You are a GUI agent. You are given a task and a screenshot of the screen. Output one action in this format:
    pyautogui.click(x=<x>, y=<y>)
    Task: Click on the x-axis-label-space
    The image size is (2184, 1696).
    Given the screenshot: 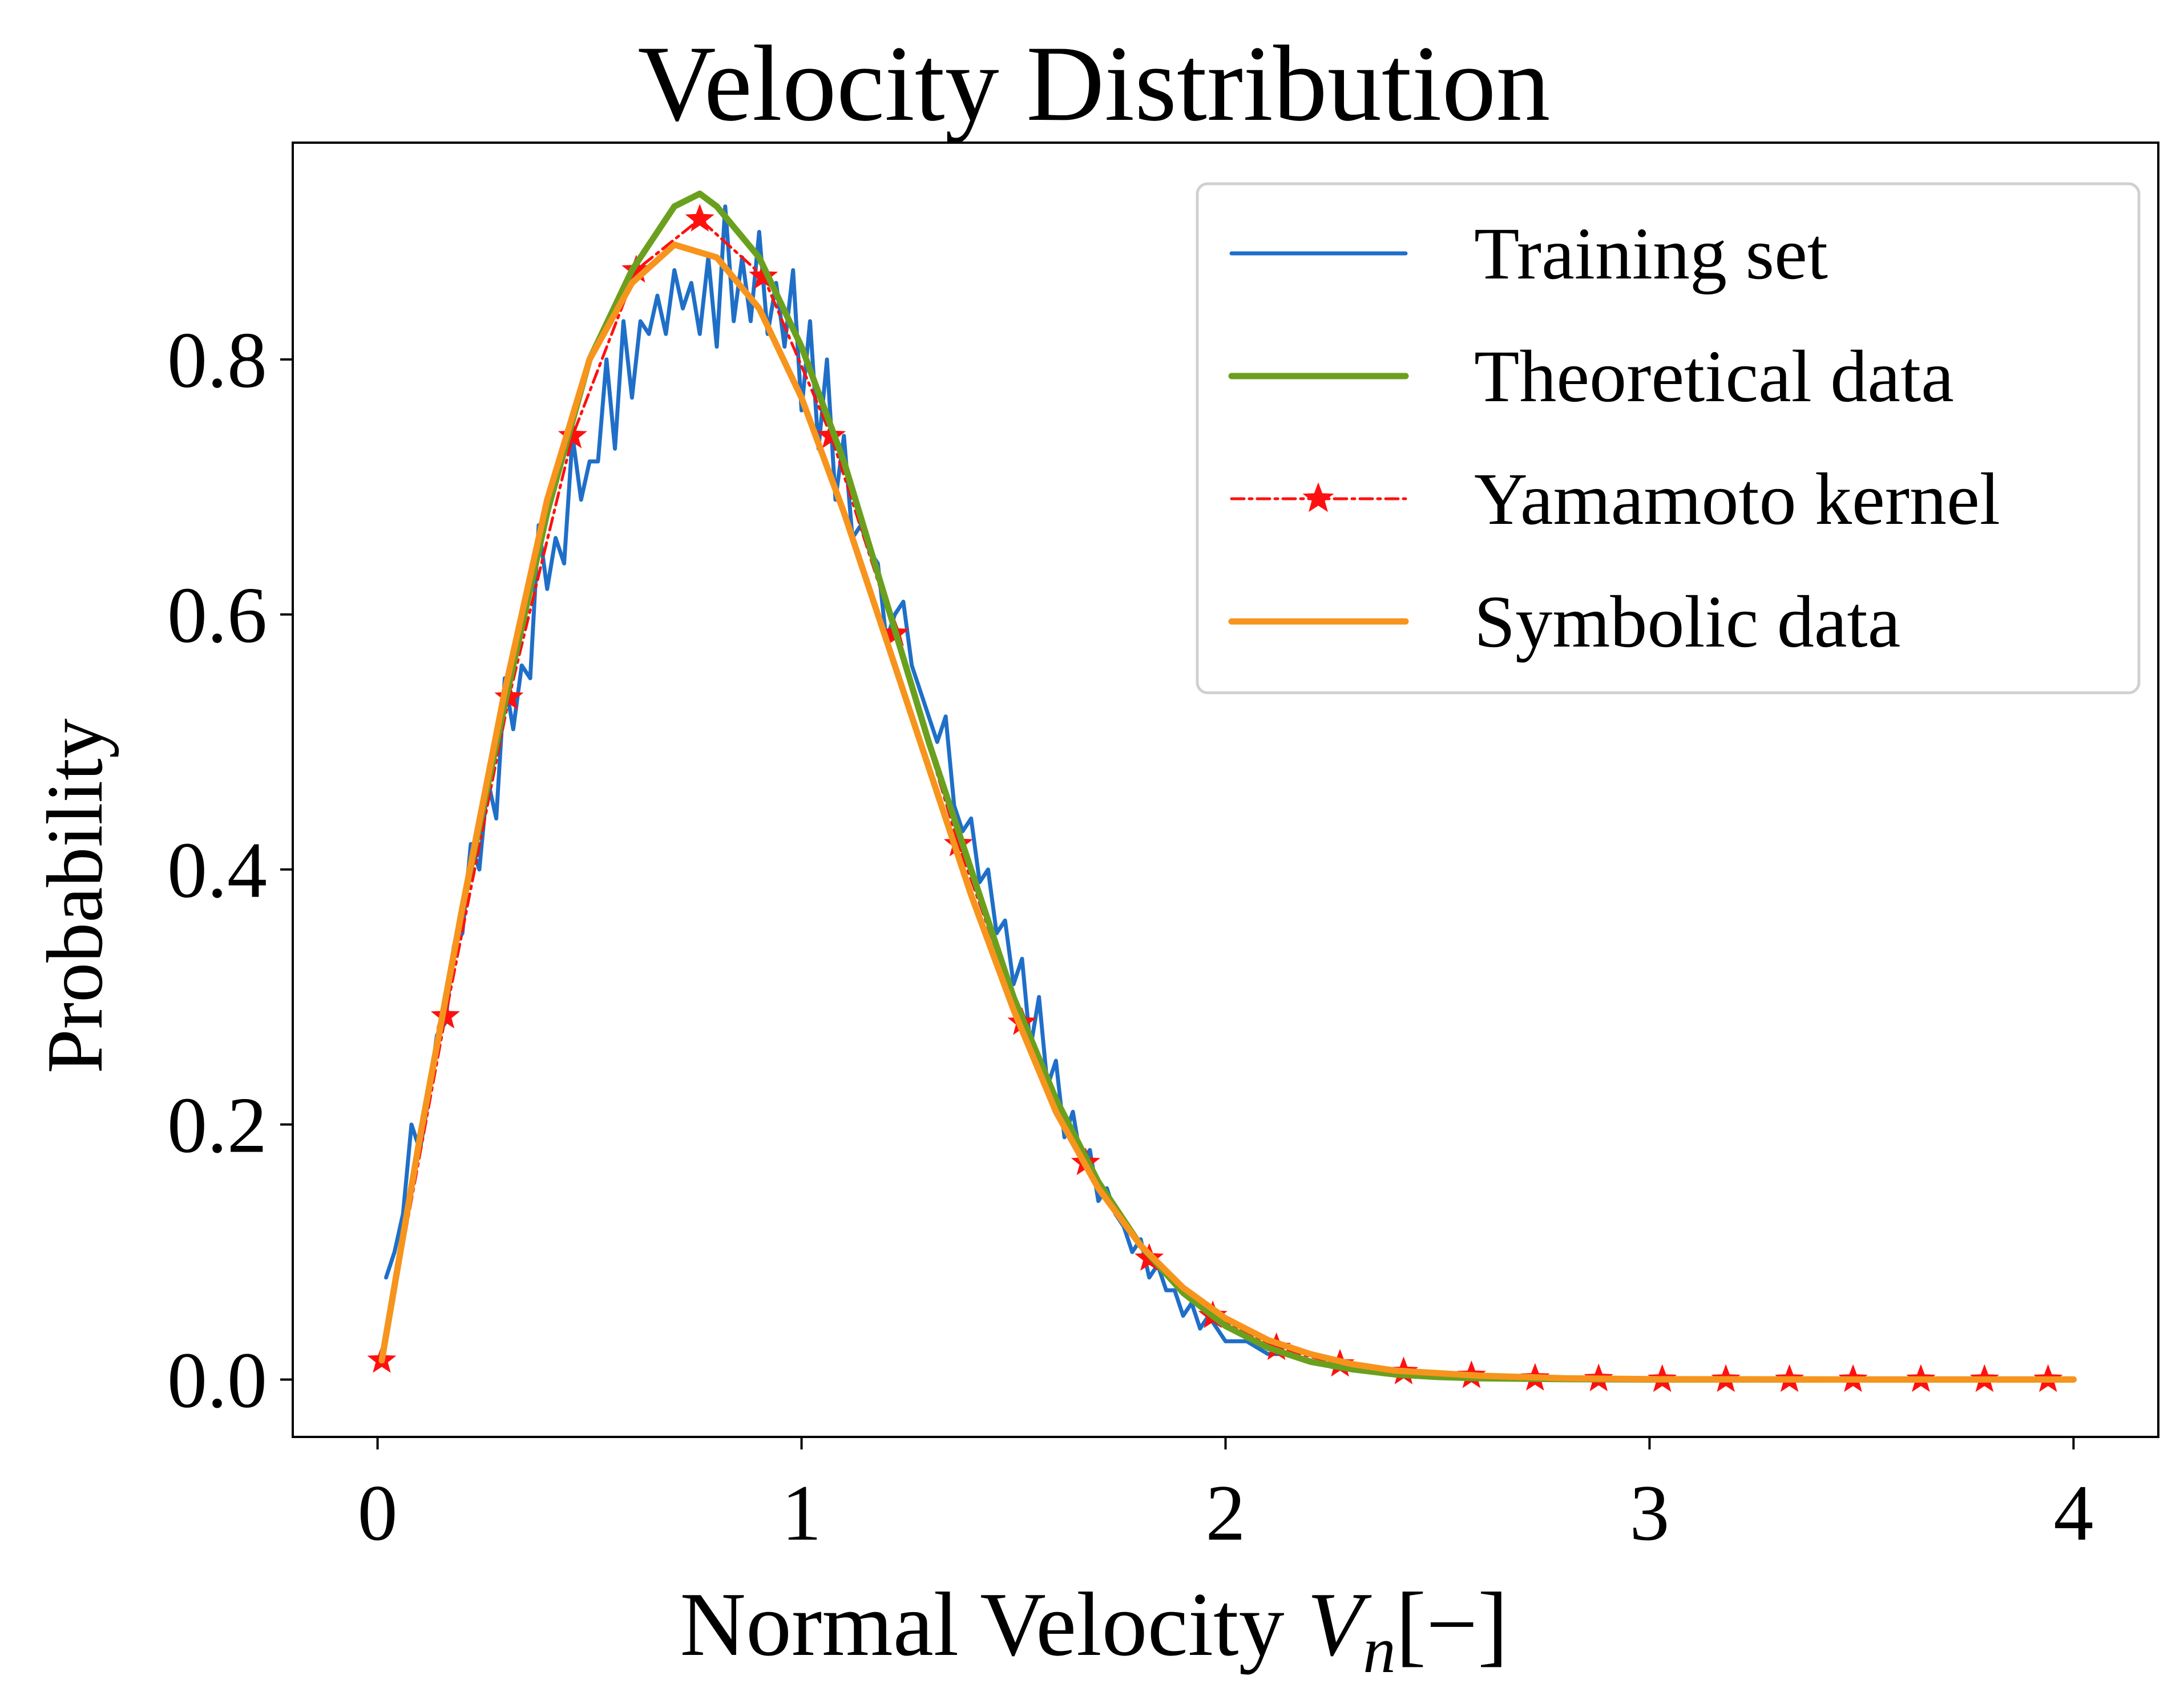 What is the action you would take?
    pyautogui.click(x=1296, y=1624)
    